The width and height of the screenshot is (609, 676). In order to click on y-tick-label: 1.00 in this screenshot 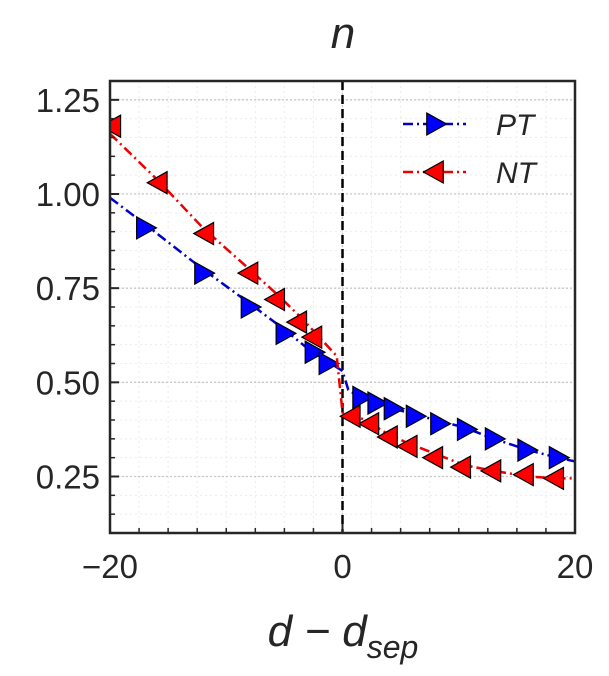, I will do `click(68, 194)`.